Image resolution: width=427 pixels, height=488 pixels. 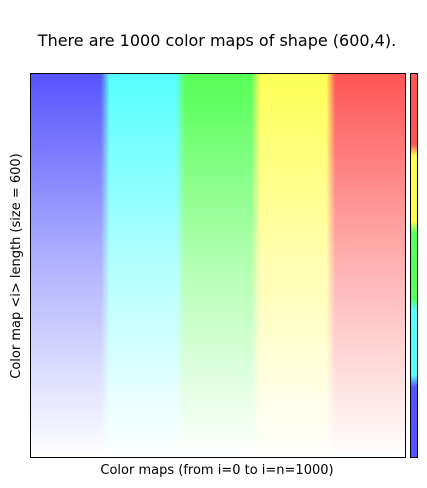 I want to click on colorbar, so click(x=414, y=265).